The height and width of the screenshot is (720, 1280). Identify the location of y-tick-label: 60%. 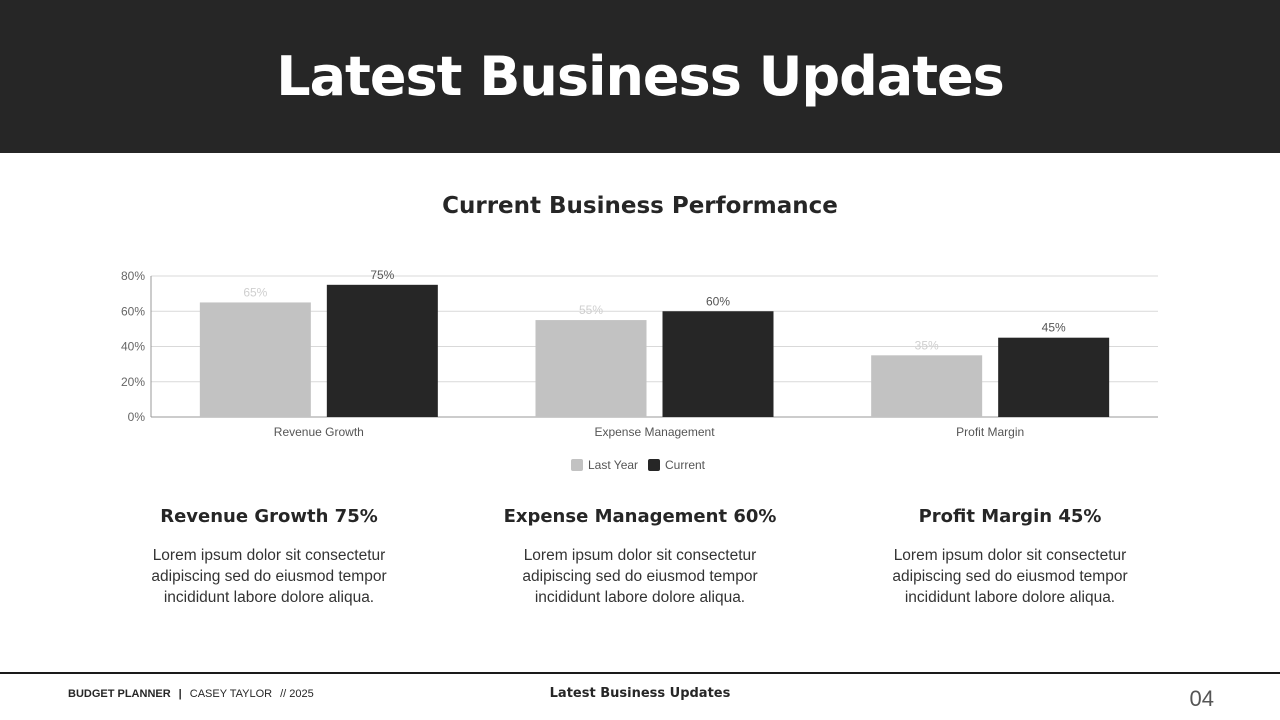
(133, 311).